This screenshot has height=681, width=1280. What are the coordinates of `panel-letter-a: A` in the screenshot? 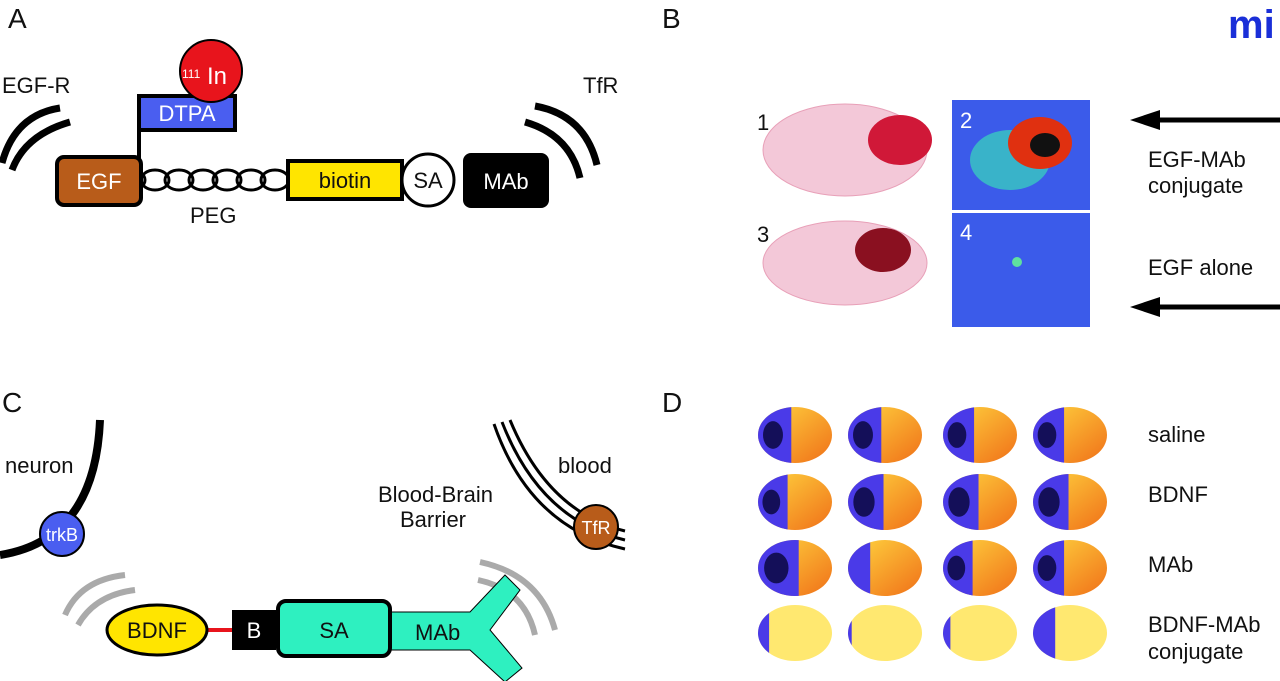 It's located at (17, 18).